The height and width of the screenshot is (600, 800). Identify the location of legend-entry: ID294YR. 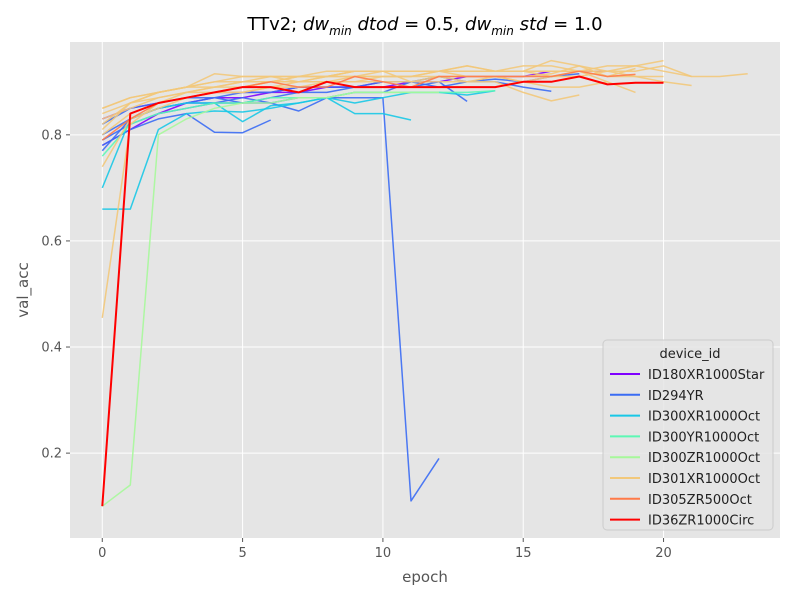
(676, 396).